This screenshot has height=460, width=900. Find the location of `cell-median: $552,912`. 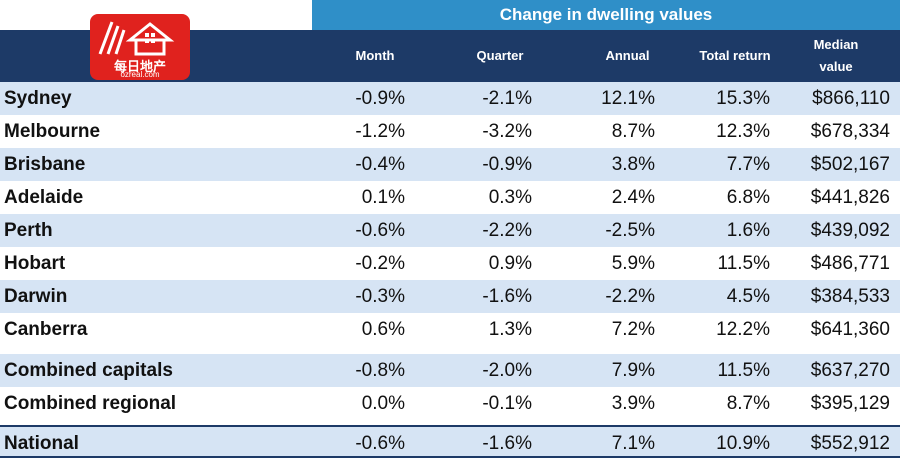

cell-median: $552,912 is located at coordinates (850, 443).